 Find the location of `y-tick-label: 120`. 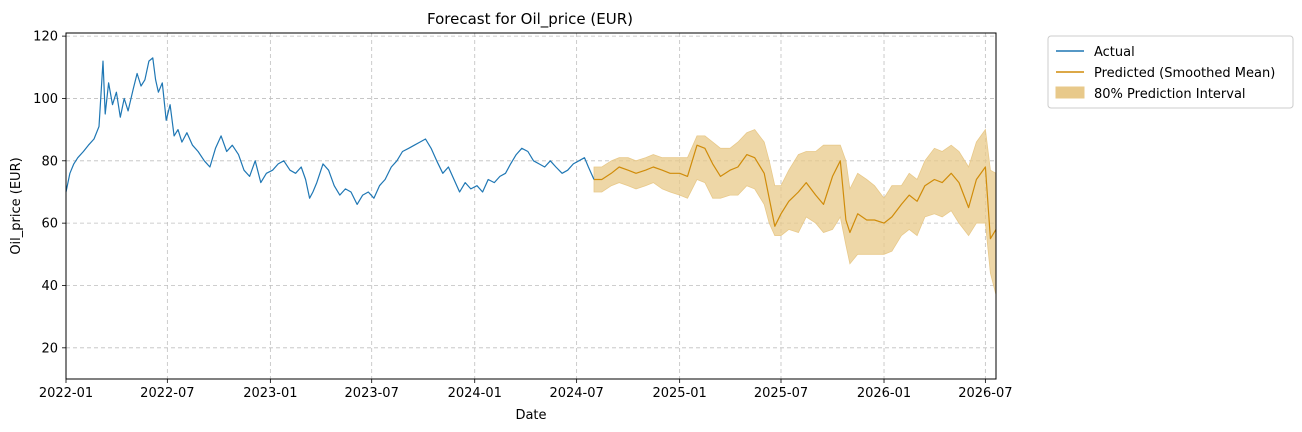

y-tick-label: 120 is located at coordinates (45, 37).